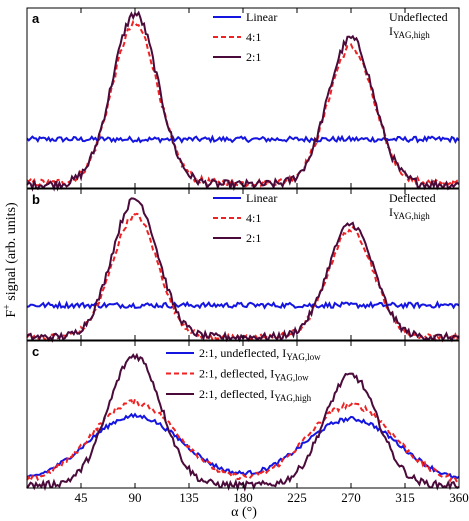  Describe the element at coordinates (261, 17) in the screenshot. I see `legend-label-a-0: Linear` at that location.